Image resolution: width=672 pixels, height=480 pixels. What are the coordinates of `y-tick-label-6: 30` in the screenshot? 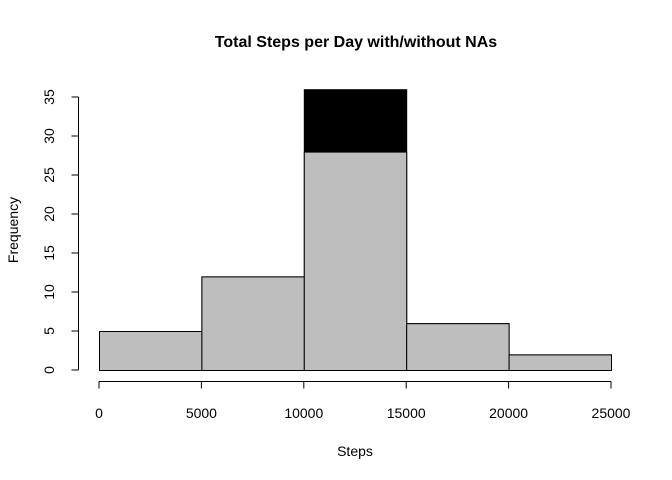 It's located at (49, 136).